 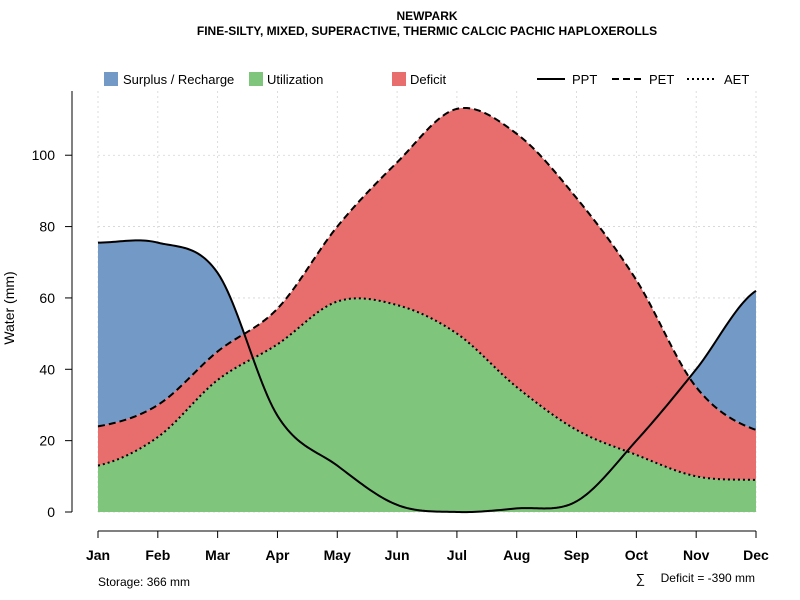 What do you see at coordinates (144, 582) in the screenshot?
I see `storage-annotation: Storage: 366 mm` at bounding box center [144, 582].